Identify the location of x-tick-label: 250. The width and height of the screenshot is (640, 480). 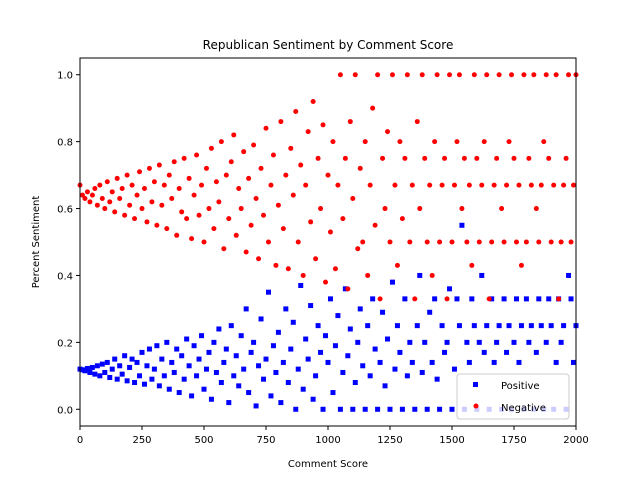
(141, 440).